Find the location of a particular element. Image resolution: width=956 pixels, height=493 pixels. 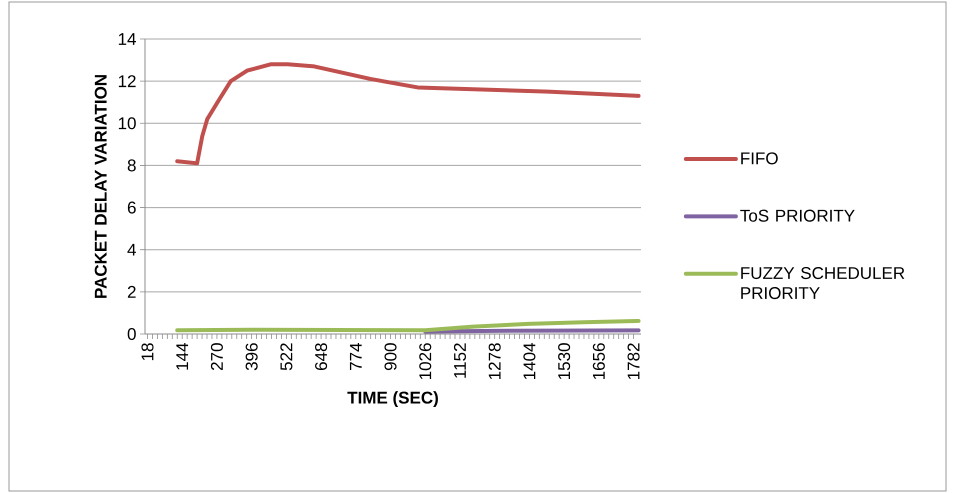

x-tick-label: 396 is located at coordinates (252, 356).